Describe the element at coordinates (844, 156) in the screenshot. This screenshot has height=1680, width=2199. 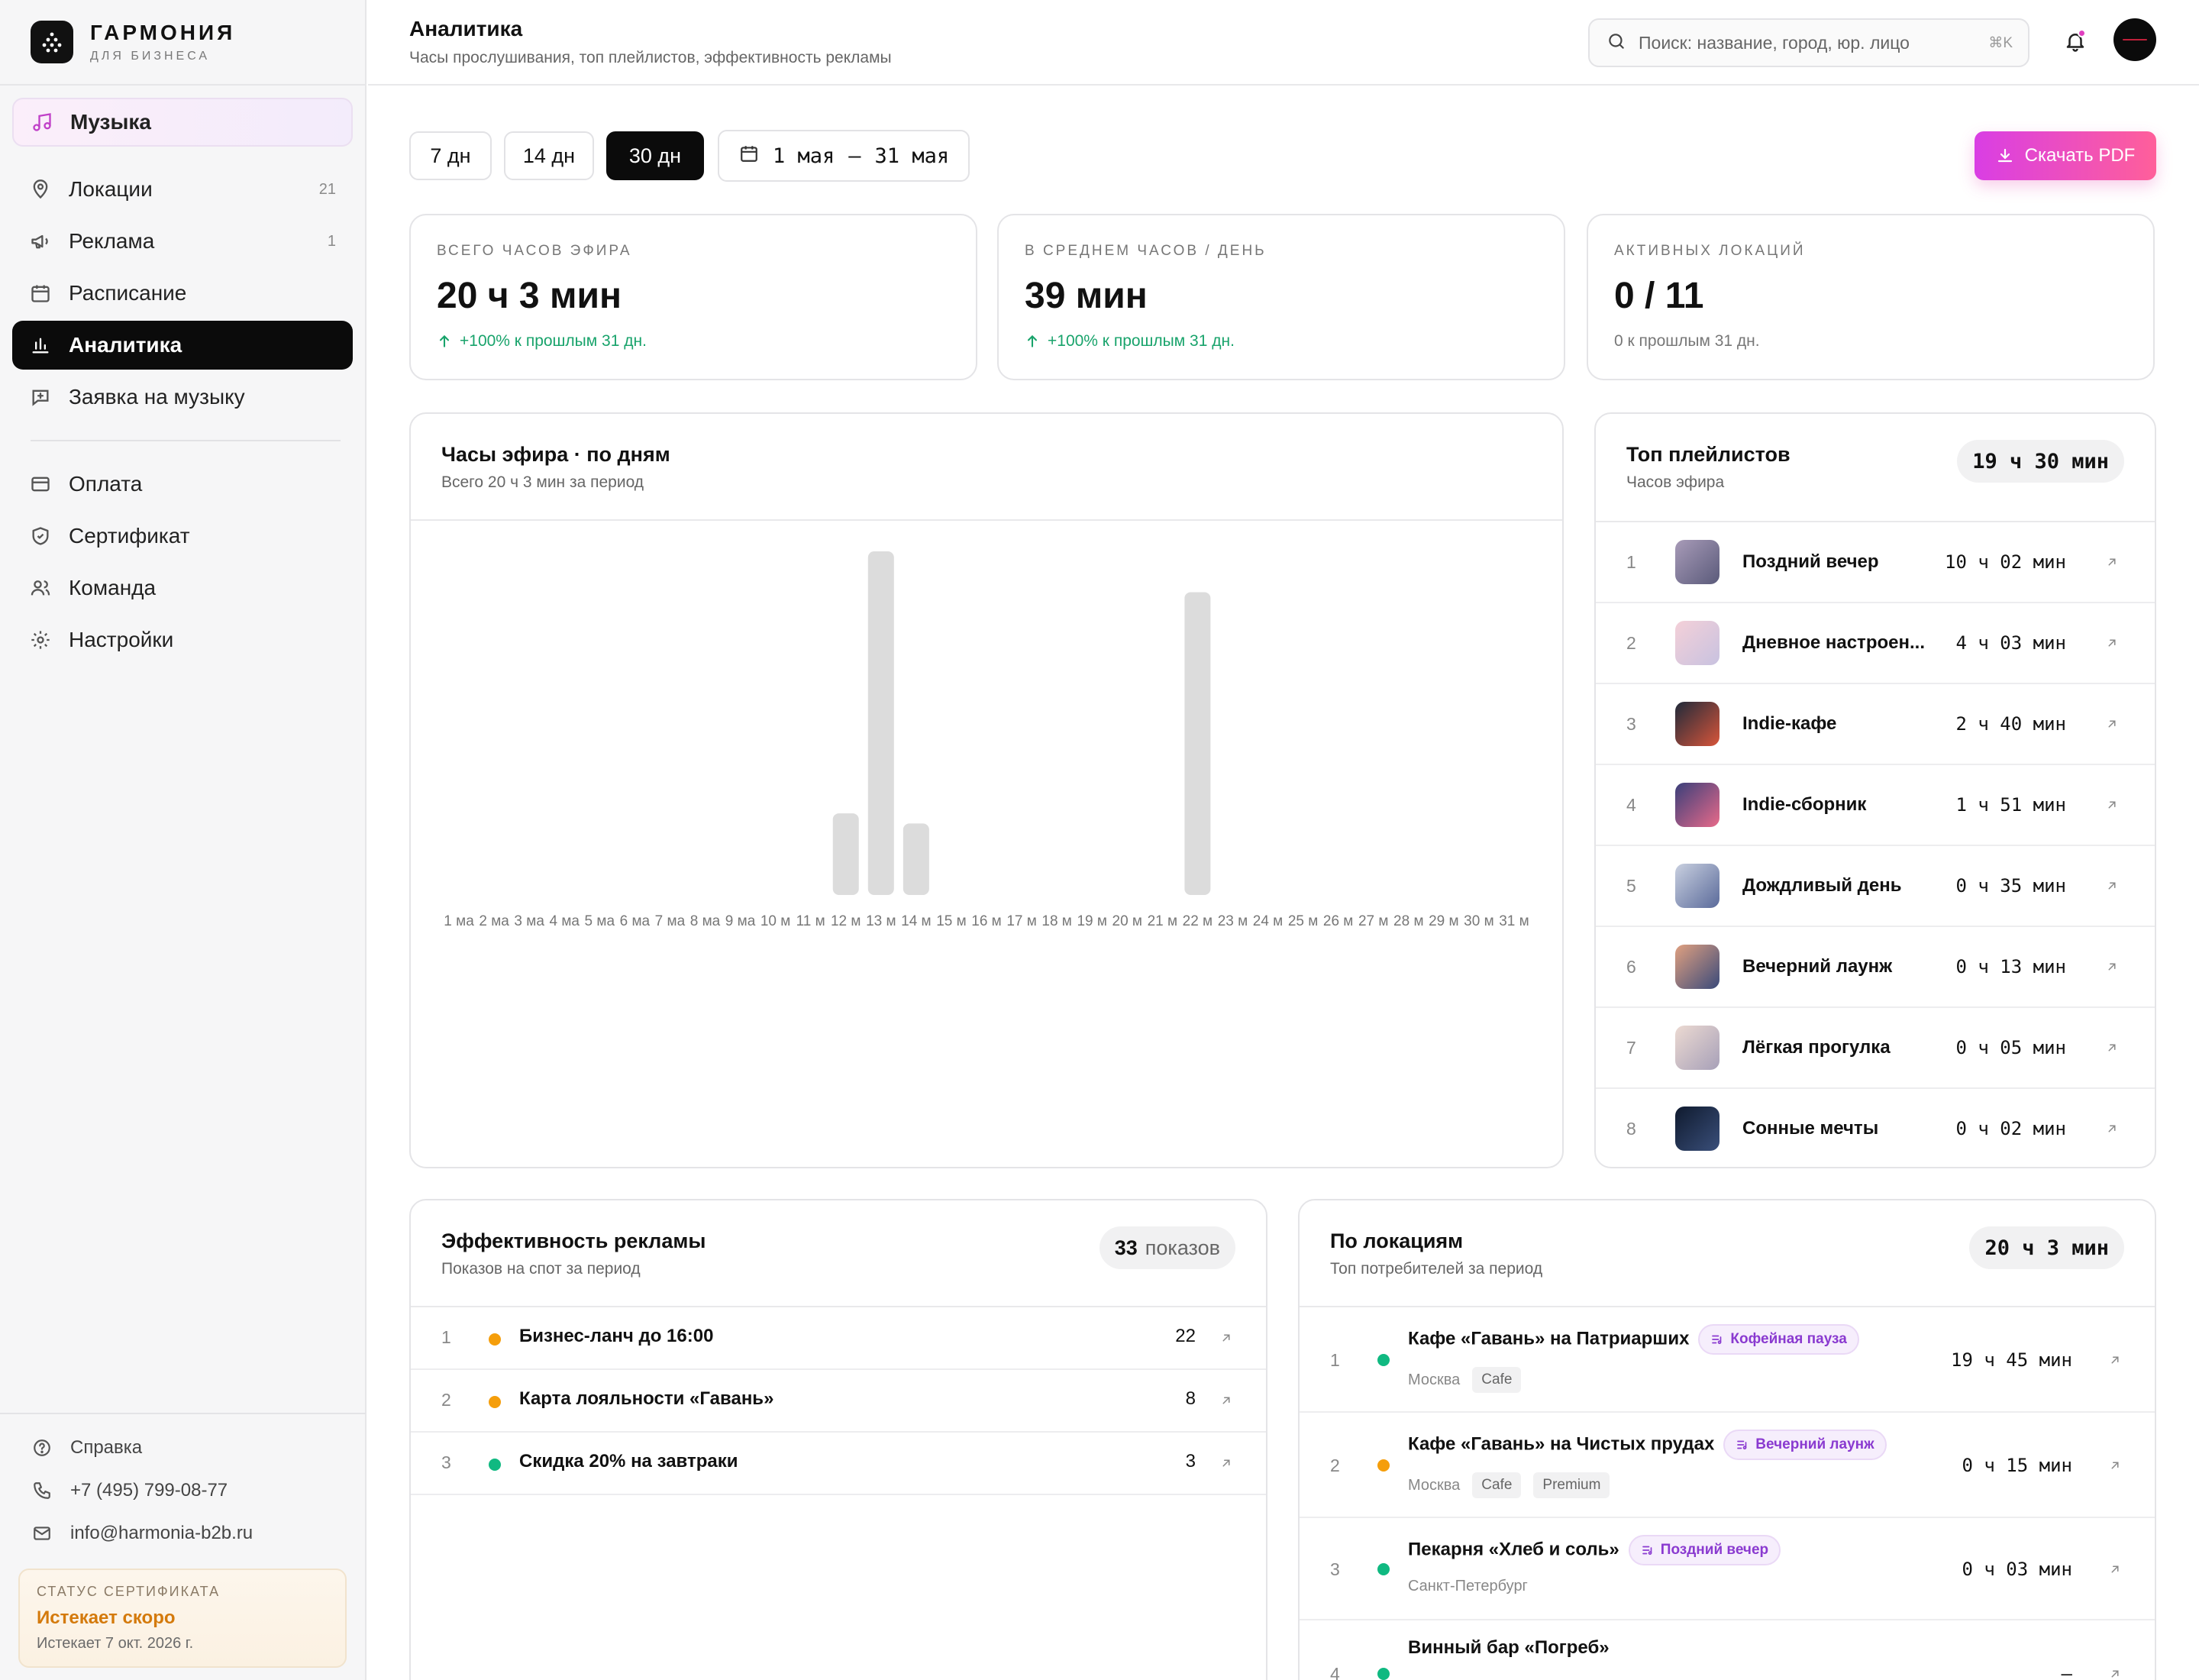
I see `date-range-picker: 1 мая – 31 мая` at that location.